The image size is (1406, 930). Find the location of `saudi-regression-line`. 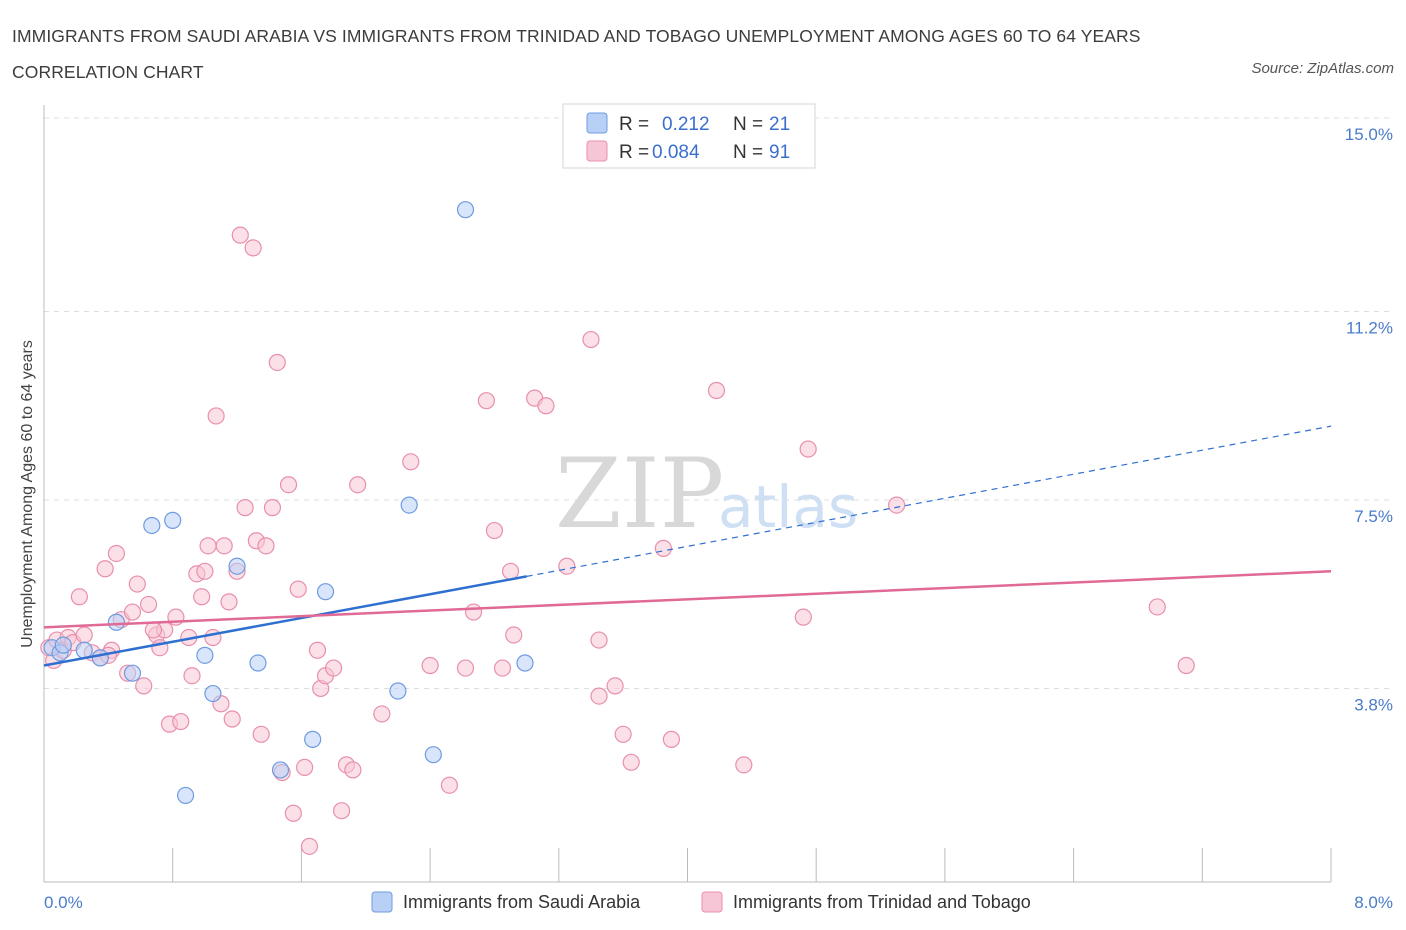

saudi-regression-line is located at coordinates (285, 621).